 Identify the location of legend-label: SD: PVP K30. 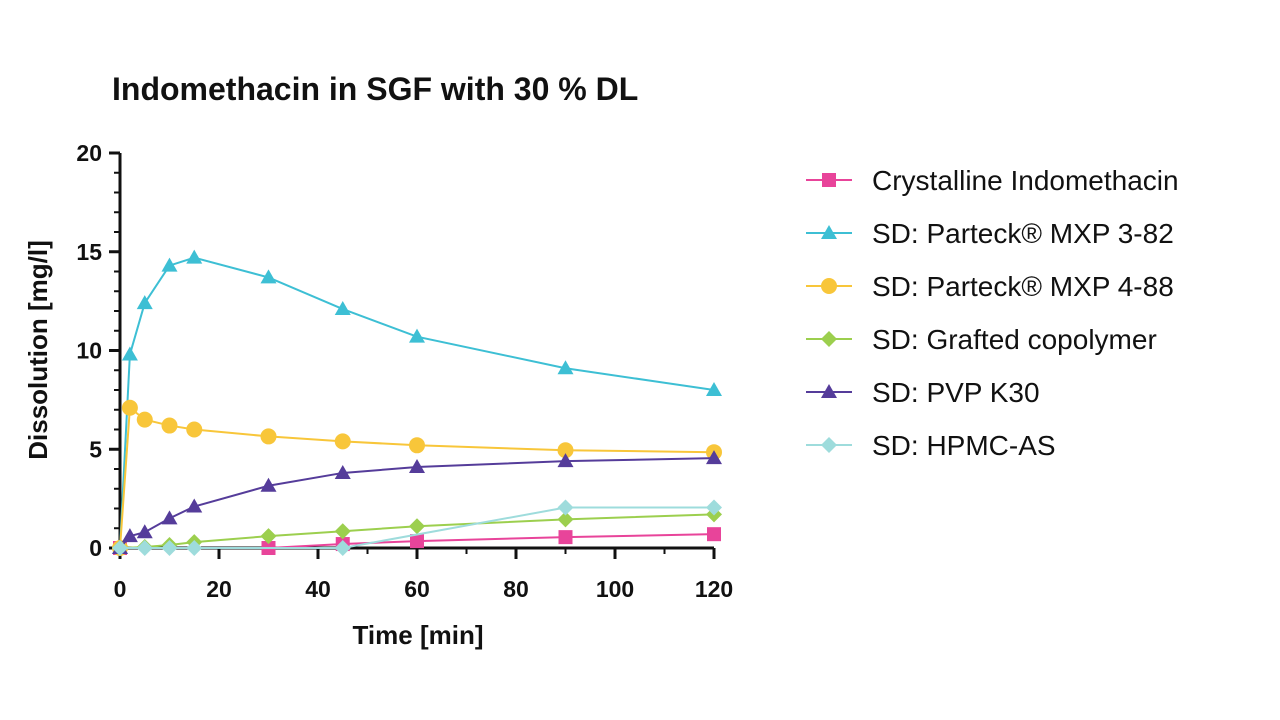
(956, 392).